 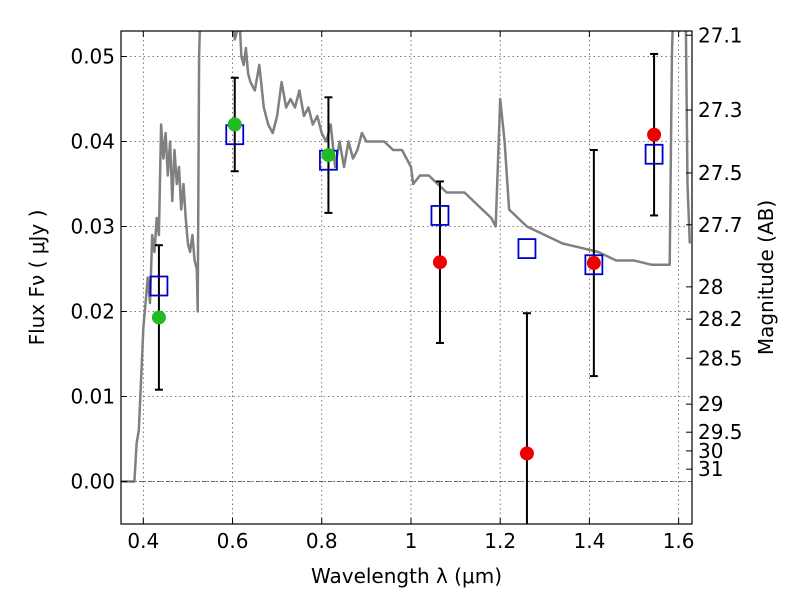 I want to click on y2-tick-label: 27.5, so click(x=720, y=173).